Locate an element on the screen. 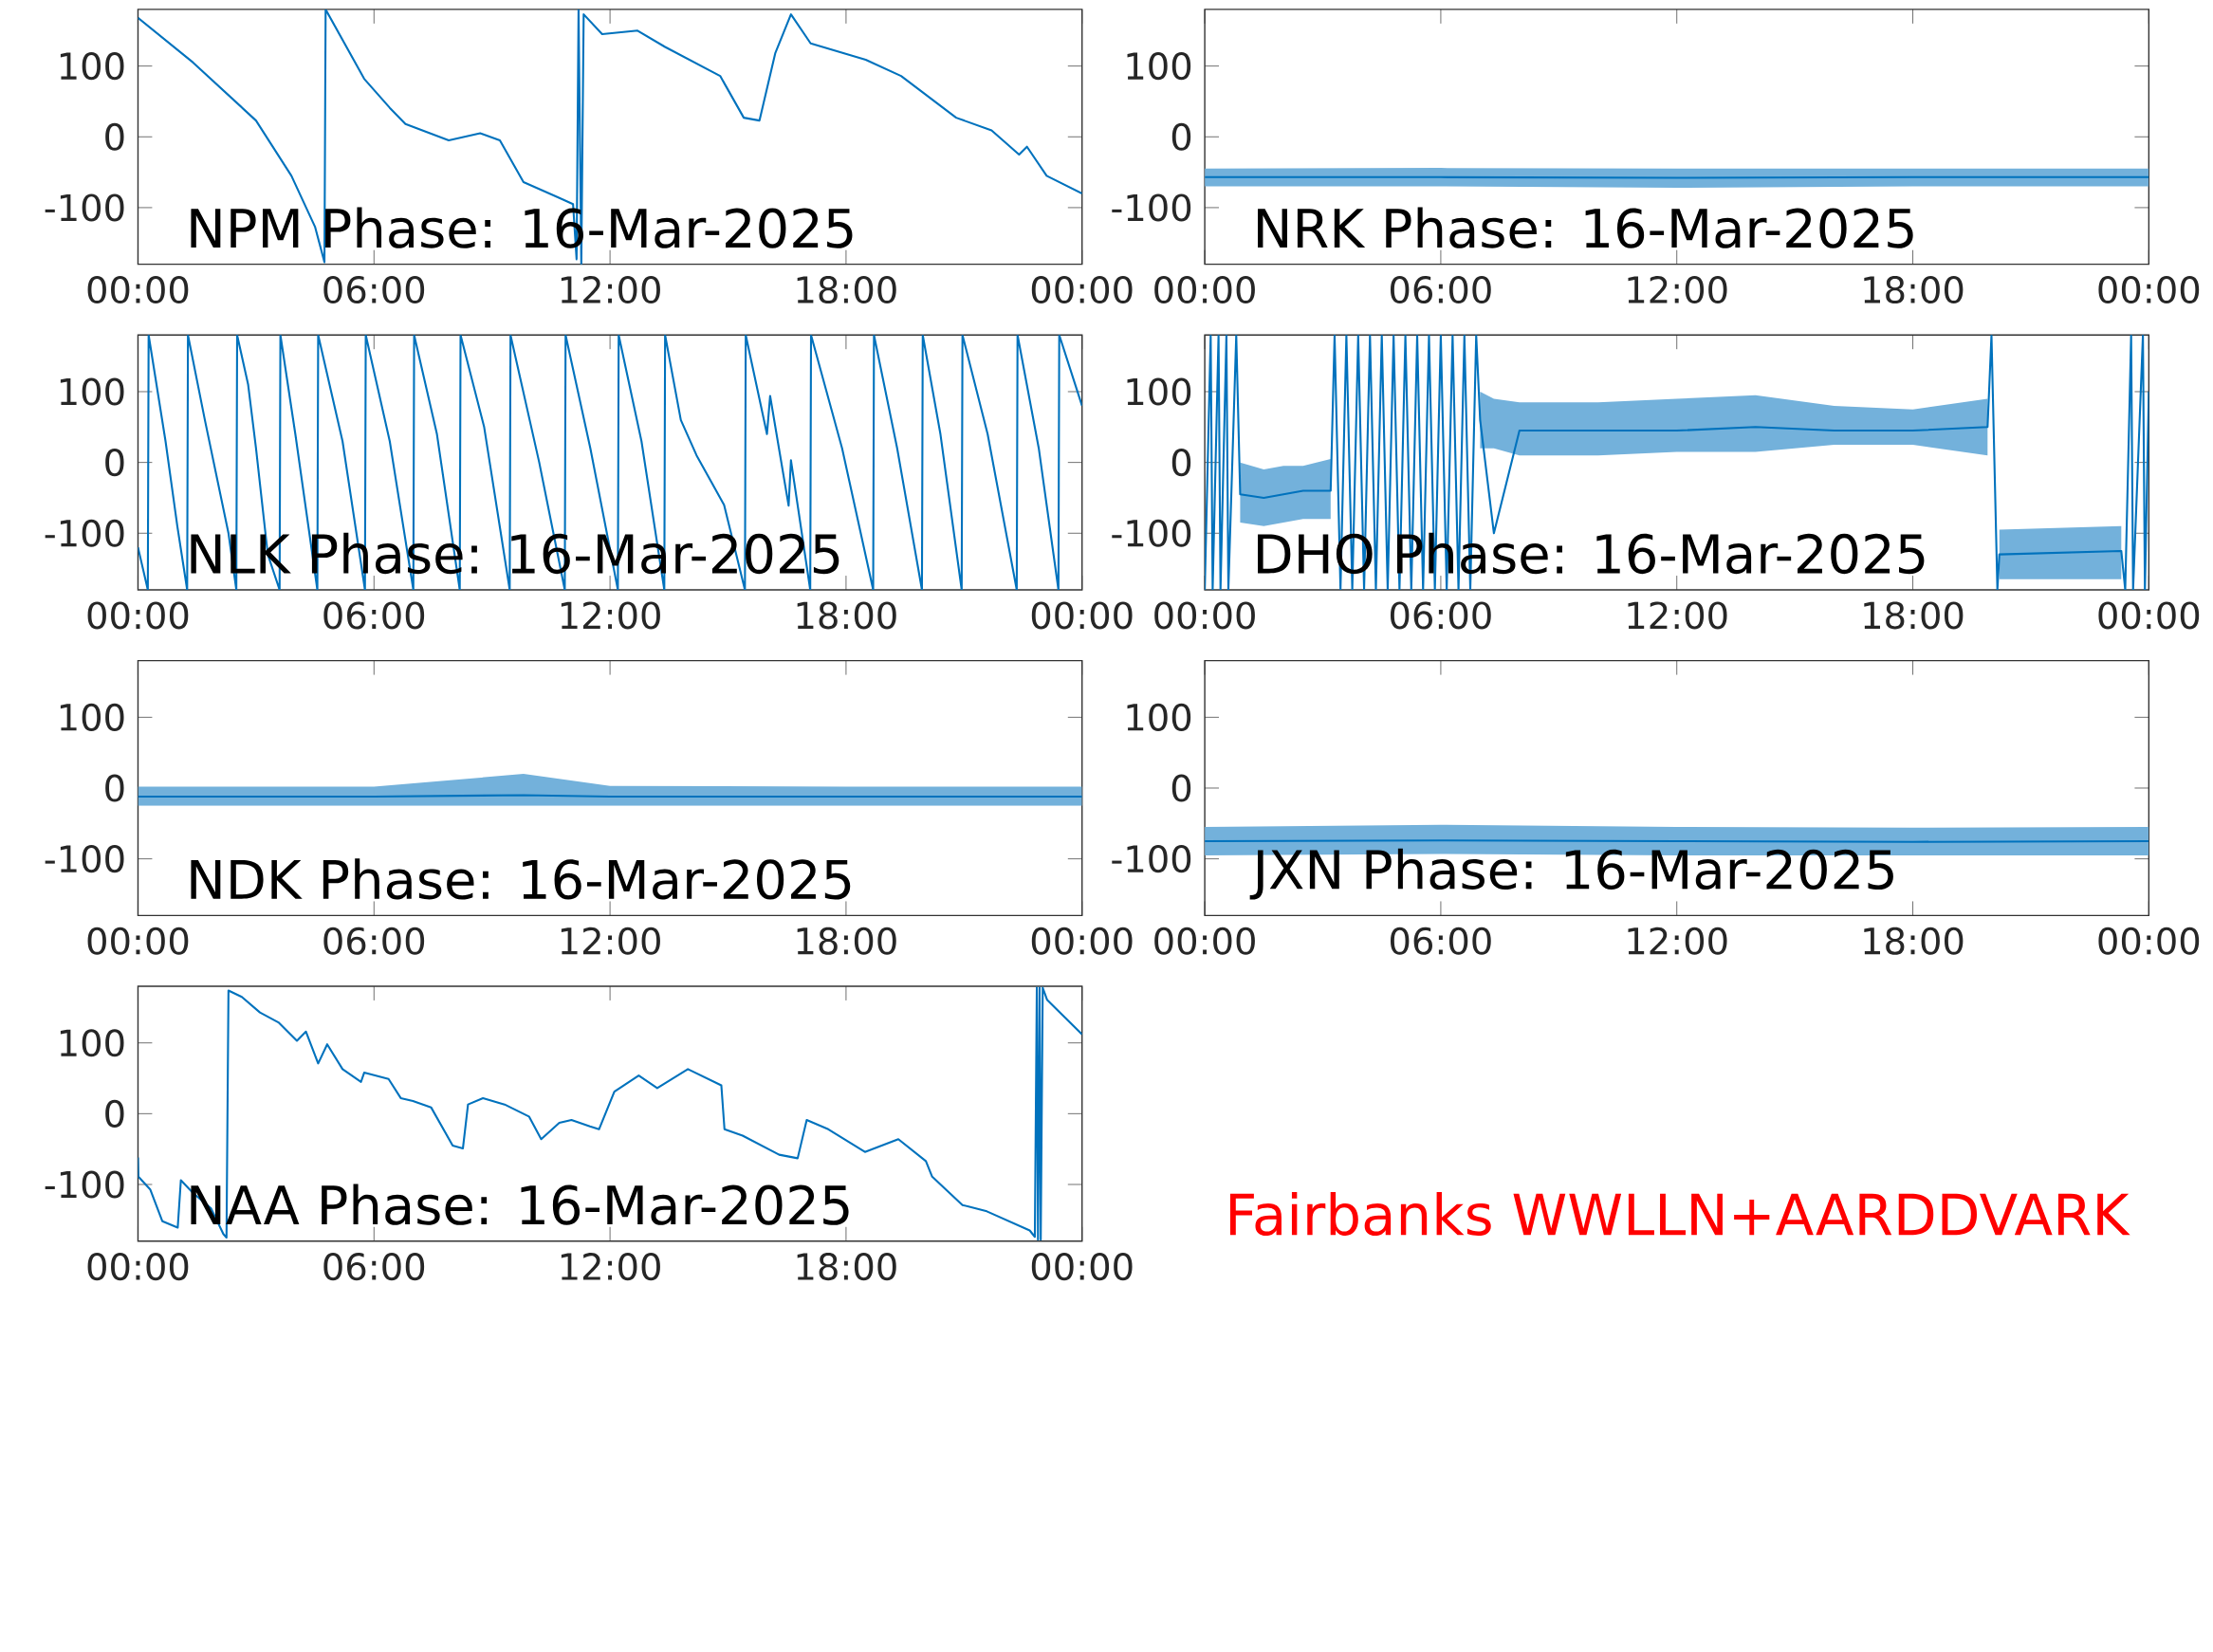 This screenshot has height=1652, width=2213. text: Fairbanks WWLLN+AARDDVARK is located at coordinates (1679, 1214).